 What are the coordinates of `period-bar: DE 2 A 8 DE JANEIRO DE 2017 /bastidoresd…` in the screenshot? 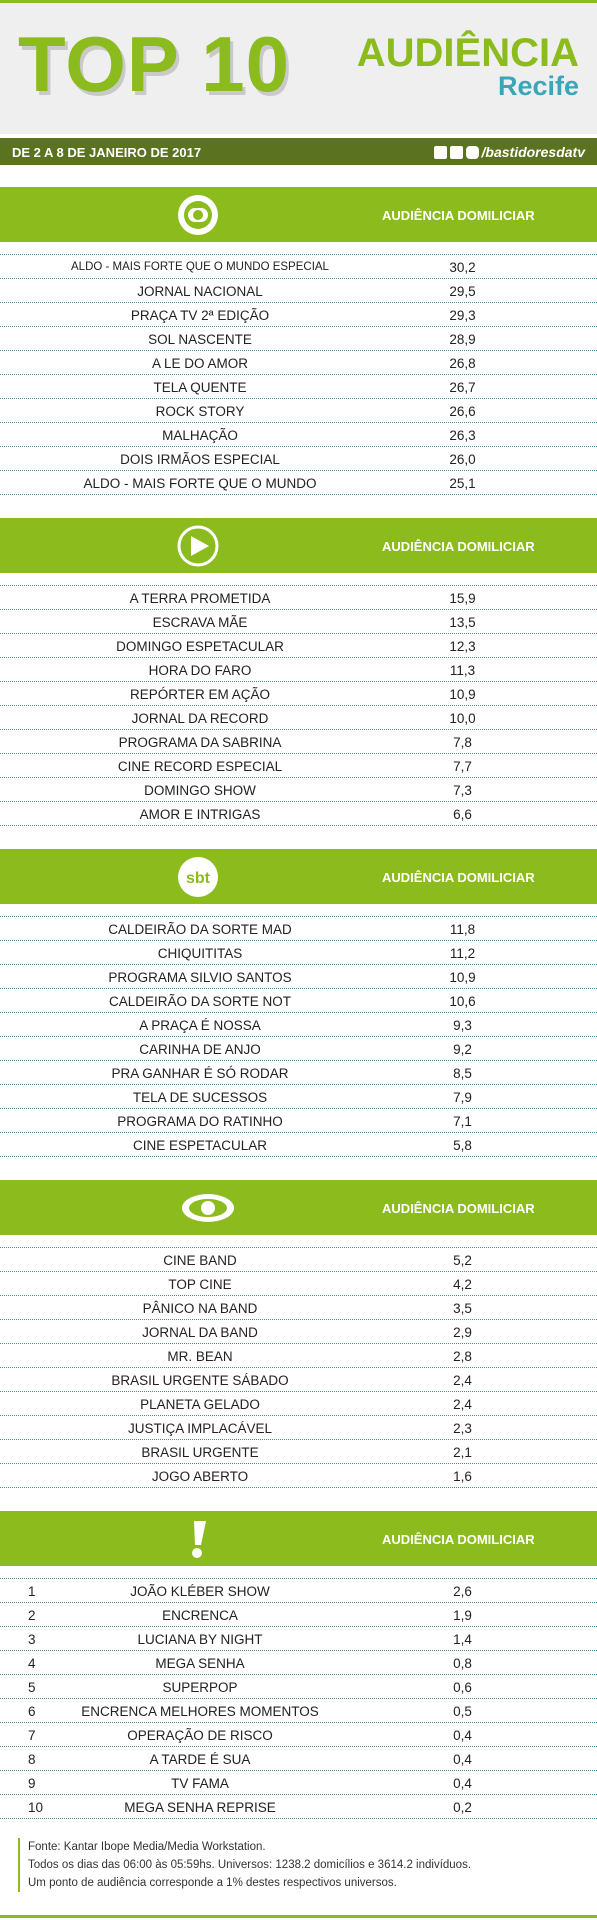 It's located at (298, 151).